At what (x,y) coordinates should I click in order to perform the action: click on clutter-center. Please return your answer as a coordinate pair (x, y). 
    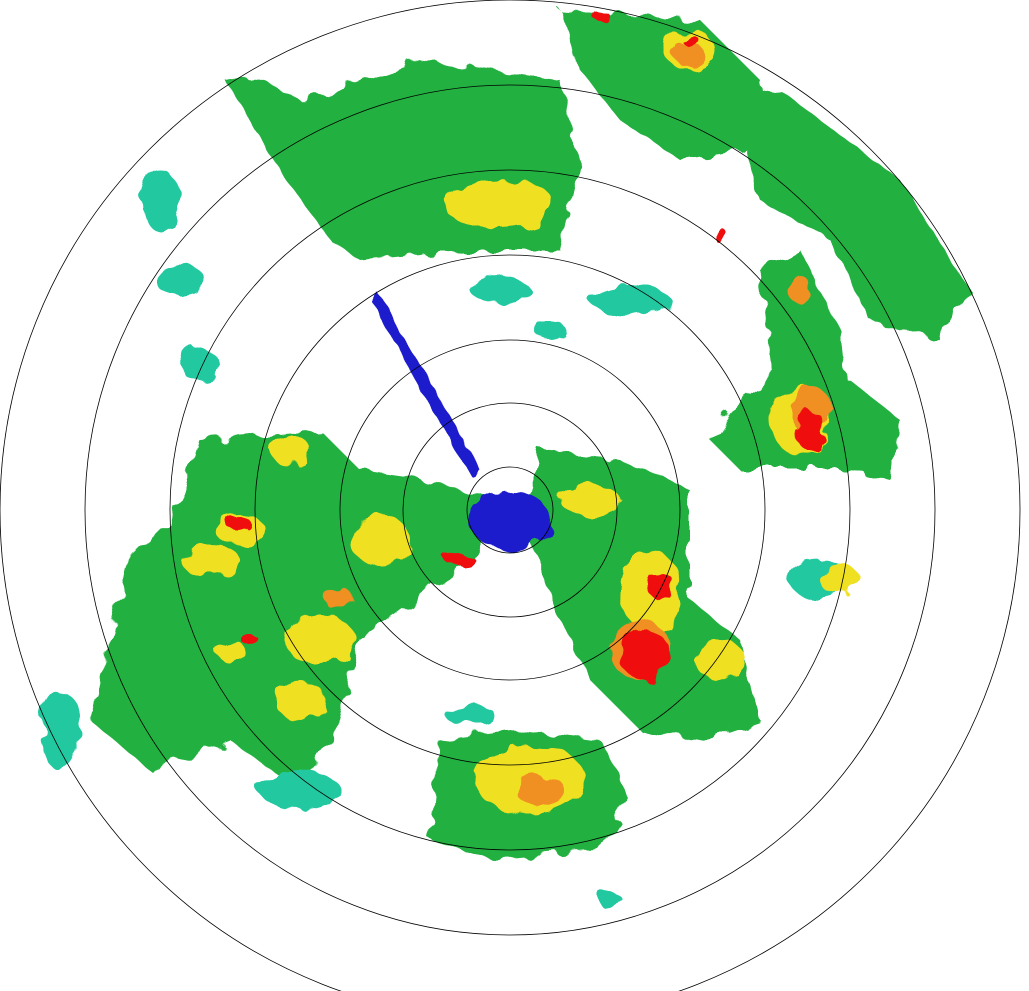
    Looking at the image, I should click on (510, 520).